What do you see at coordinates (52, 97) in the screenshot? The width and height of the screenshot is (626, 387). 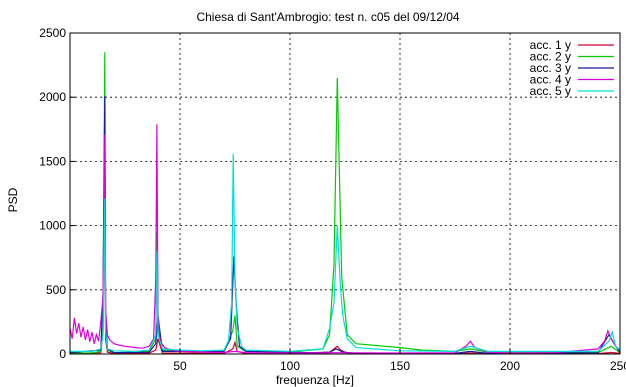 I see `y-tick-label: 2000` at bounding box center [52, 97].